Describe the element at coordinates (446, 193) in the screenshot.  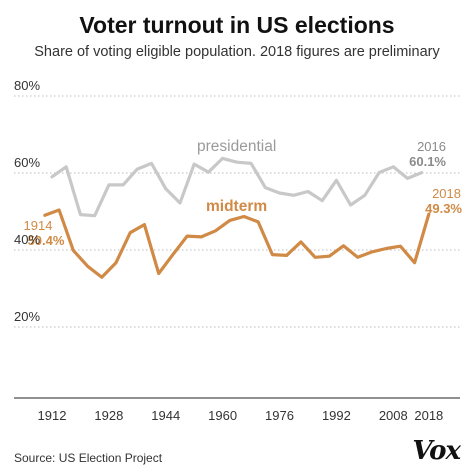
I see `midterm-end-year-label: 2018` at that location.